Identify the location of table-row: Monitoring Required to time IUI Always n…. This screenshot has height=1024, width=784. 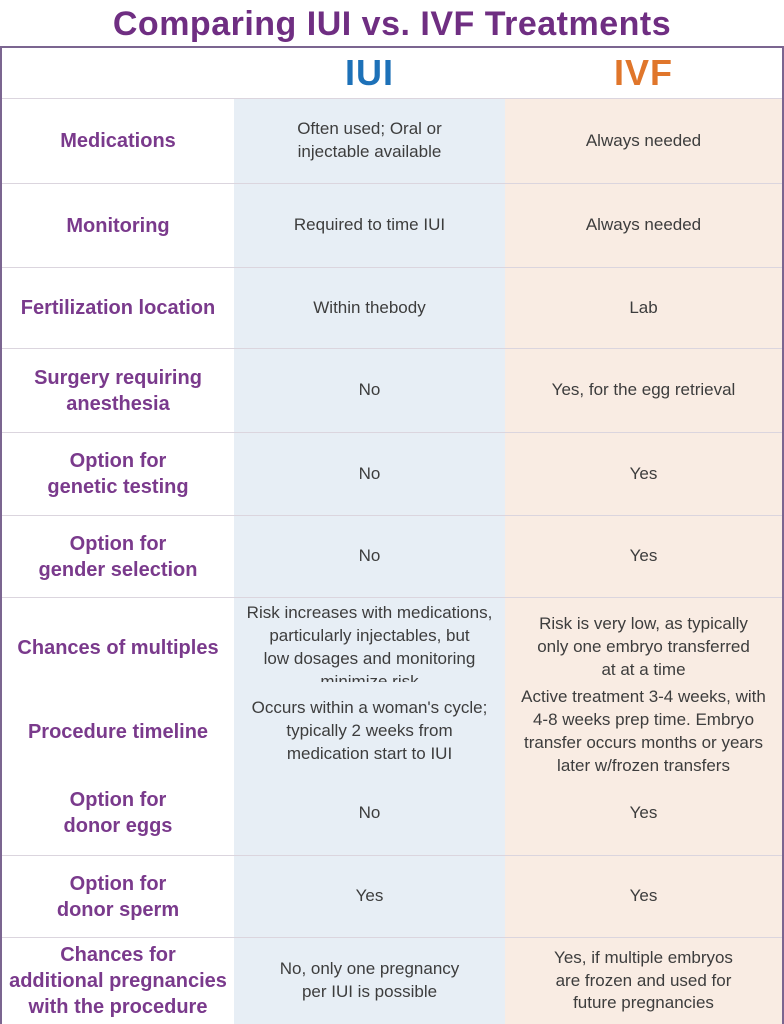
(392, 225).